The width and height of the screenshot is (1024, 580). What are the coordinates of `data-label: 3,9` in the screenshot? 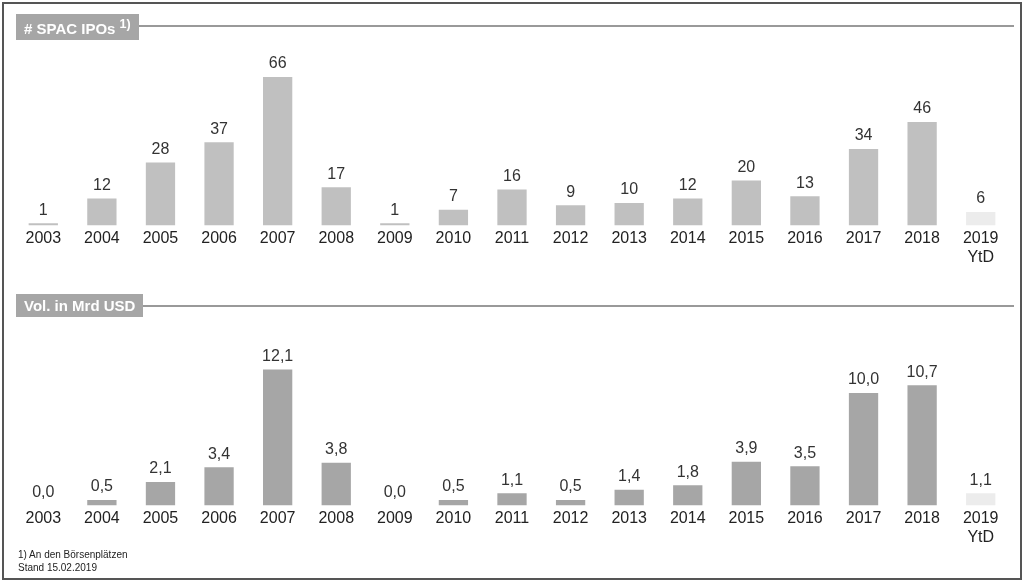 It's located at (746, 448).